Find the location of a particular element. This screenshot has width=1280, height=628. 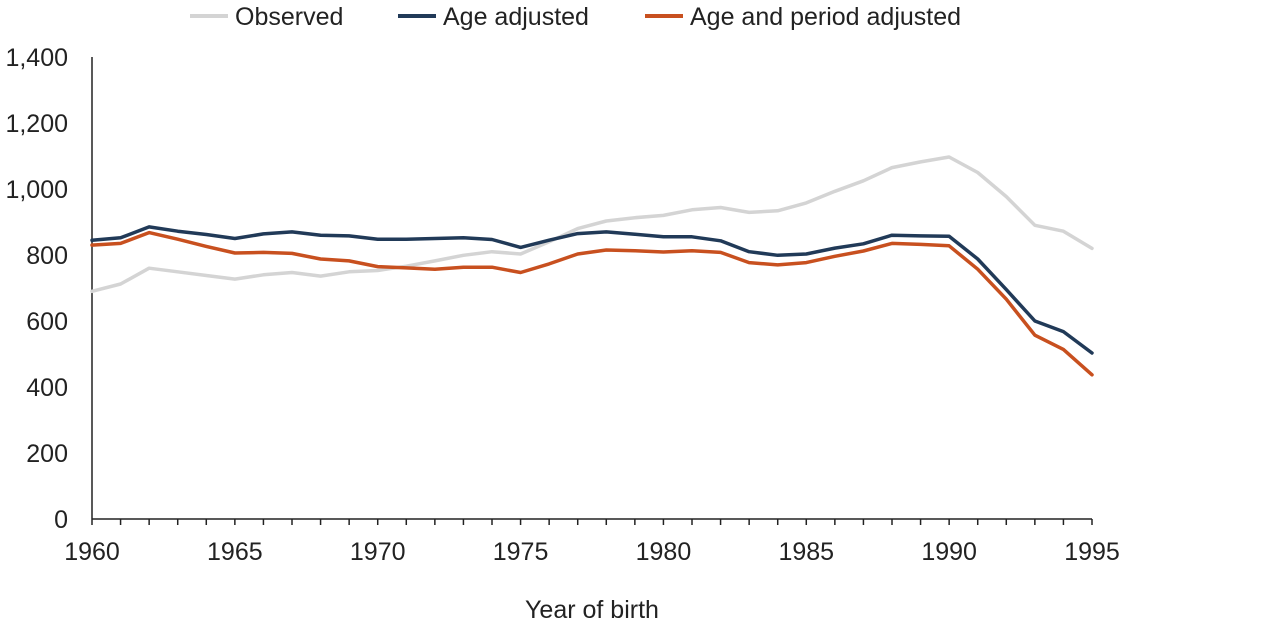

y-tick-label: 0 is located at coordinates (61, 520).